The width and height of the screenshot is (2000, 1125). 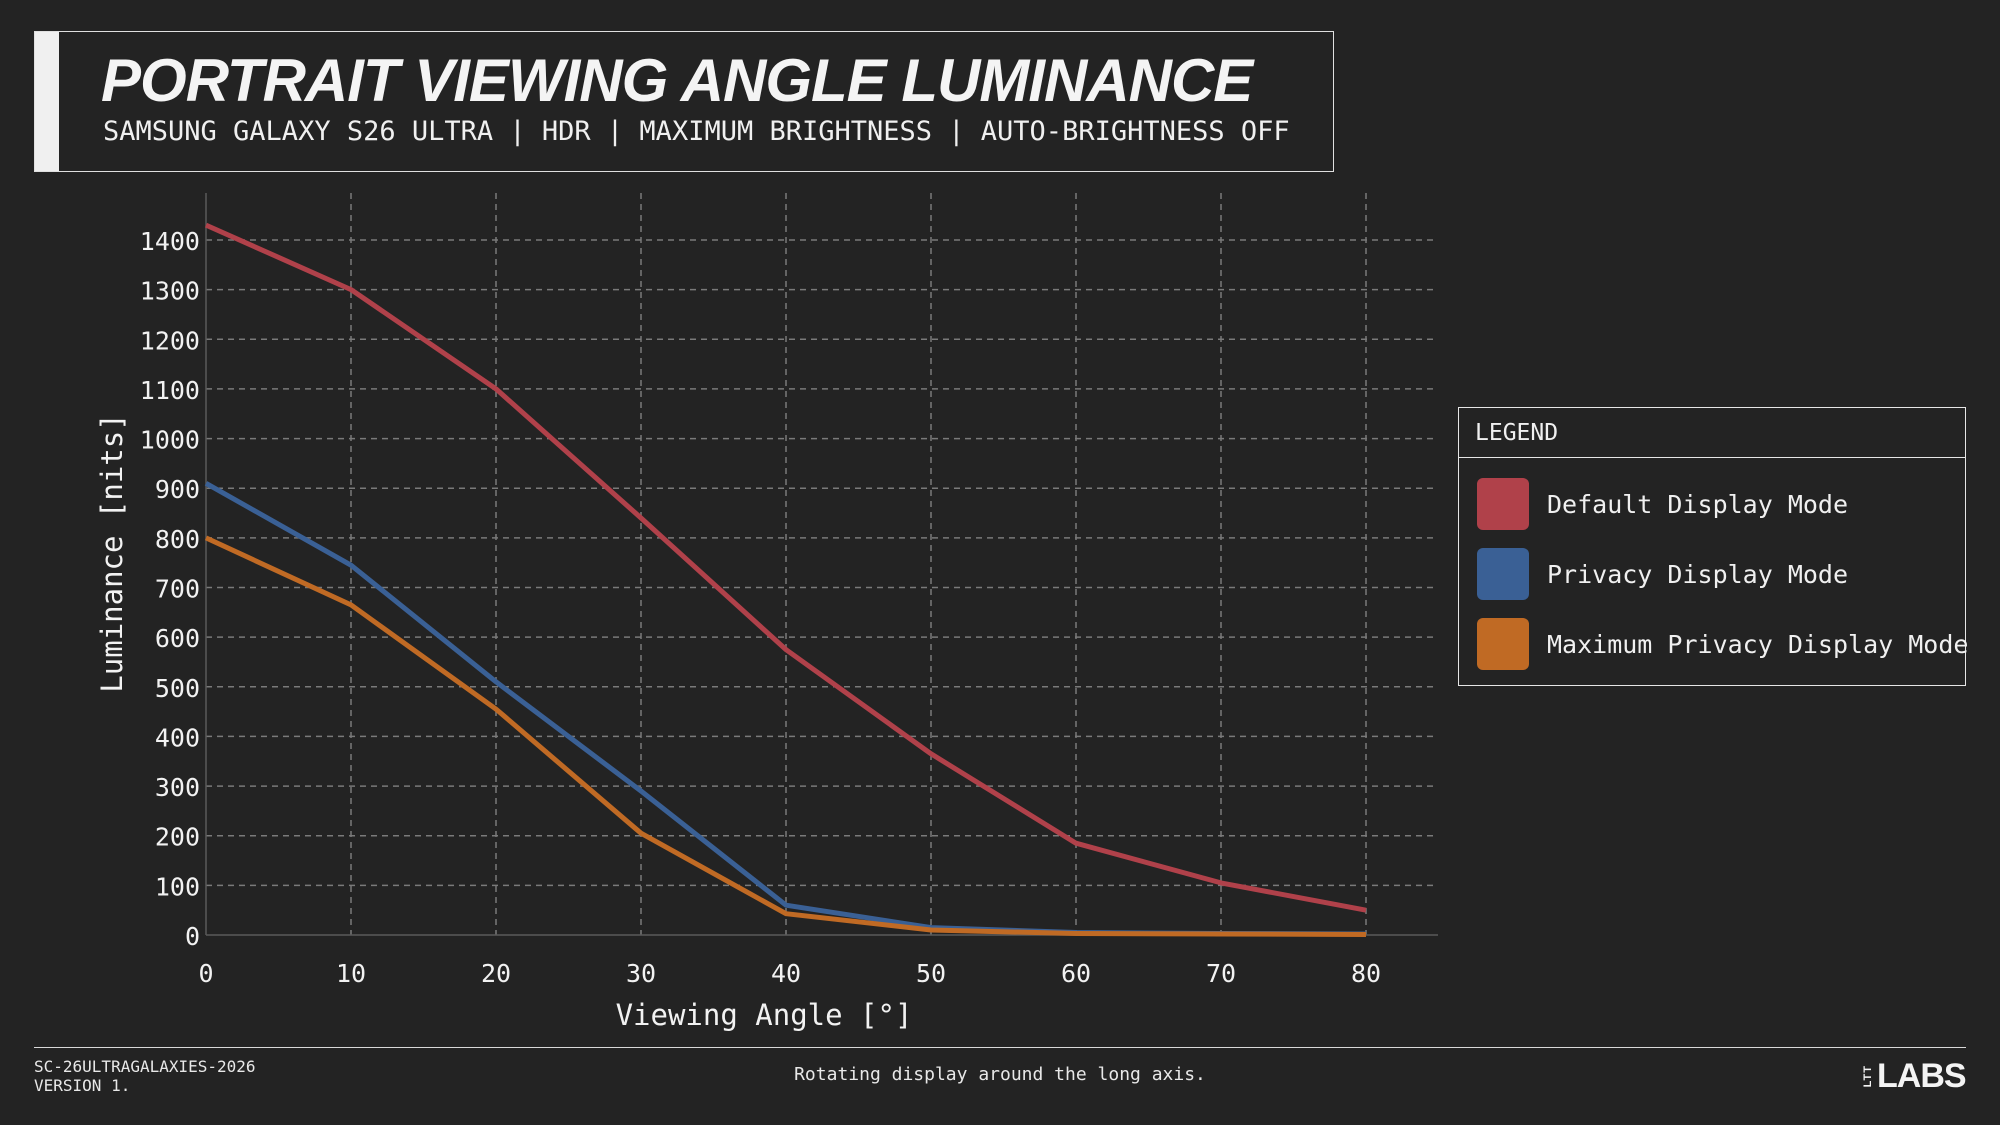 What do you see at coordinates (205, 973) in the screenshot?
I see `x-tick-label: 0` at bounding box center [205, 973].